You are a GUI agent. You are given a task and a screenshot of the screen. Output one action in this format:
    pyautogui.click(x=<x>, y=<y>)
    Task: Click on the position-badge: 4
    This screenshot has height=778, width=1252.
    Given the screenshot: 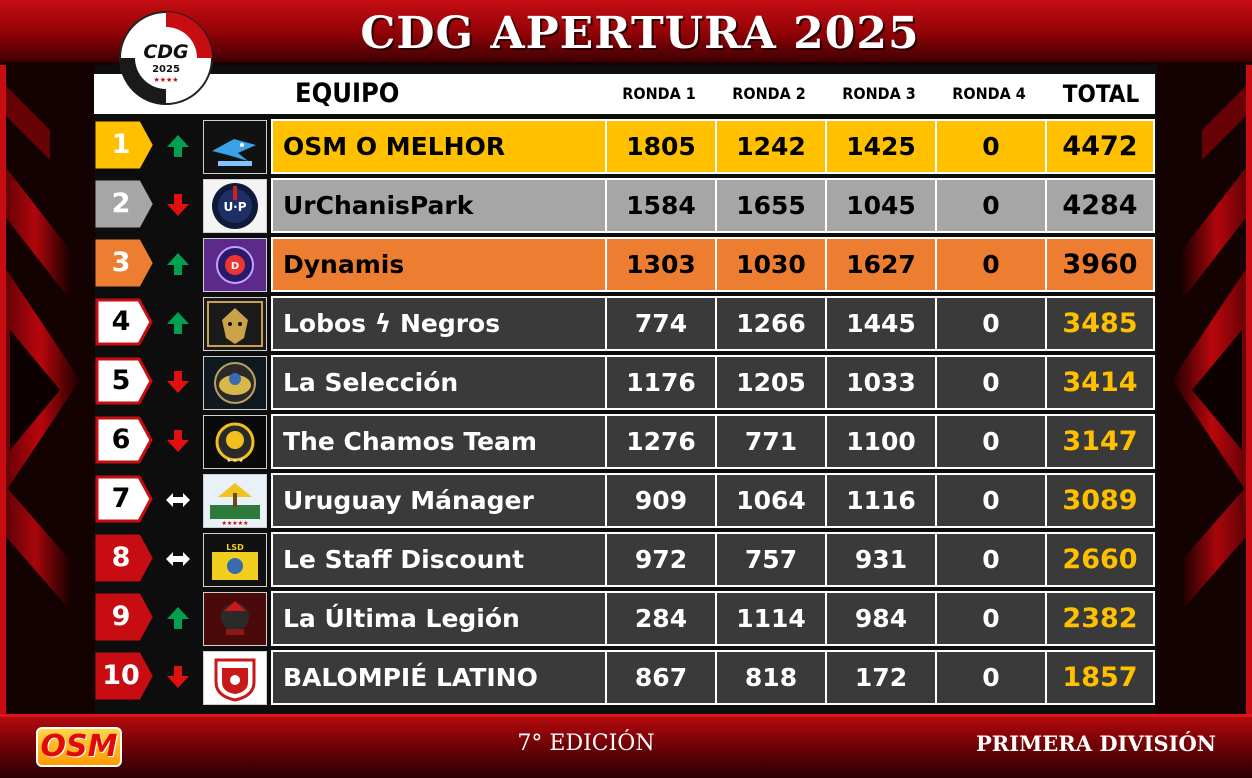 What is the action you would take?
    pyautogui.click(x=124, y=322)
    